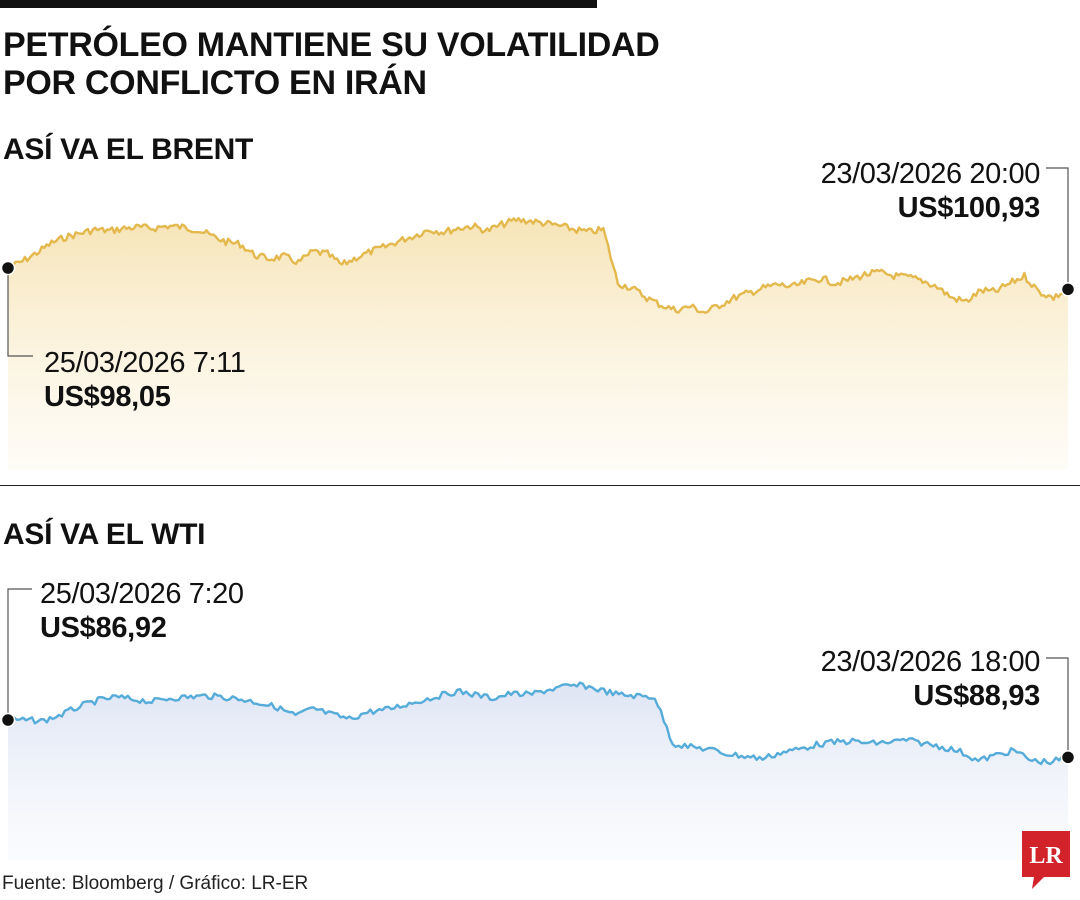 Image resolution: width=1080 pixels, height=900 pixels. I want to click on brent-end-annotation: 23/03/2026 20:00 US$100,93, so click(930, 191).